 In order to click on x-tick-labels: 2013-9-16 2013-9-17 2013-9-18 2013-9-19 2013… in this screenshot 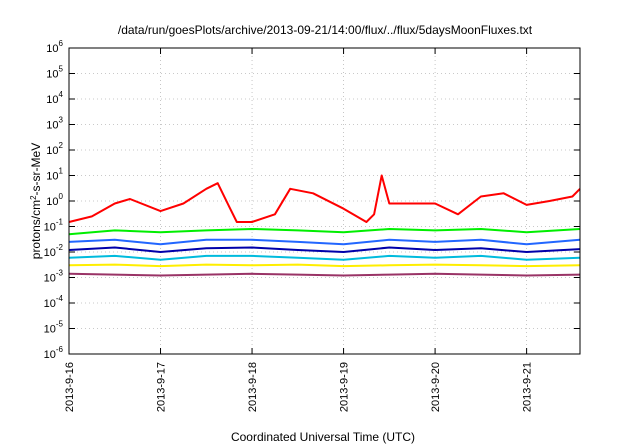, I will do `click(299, 387)`.